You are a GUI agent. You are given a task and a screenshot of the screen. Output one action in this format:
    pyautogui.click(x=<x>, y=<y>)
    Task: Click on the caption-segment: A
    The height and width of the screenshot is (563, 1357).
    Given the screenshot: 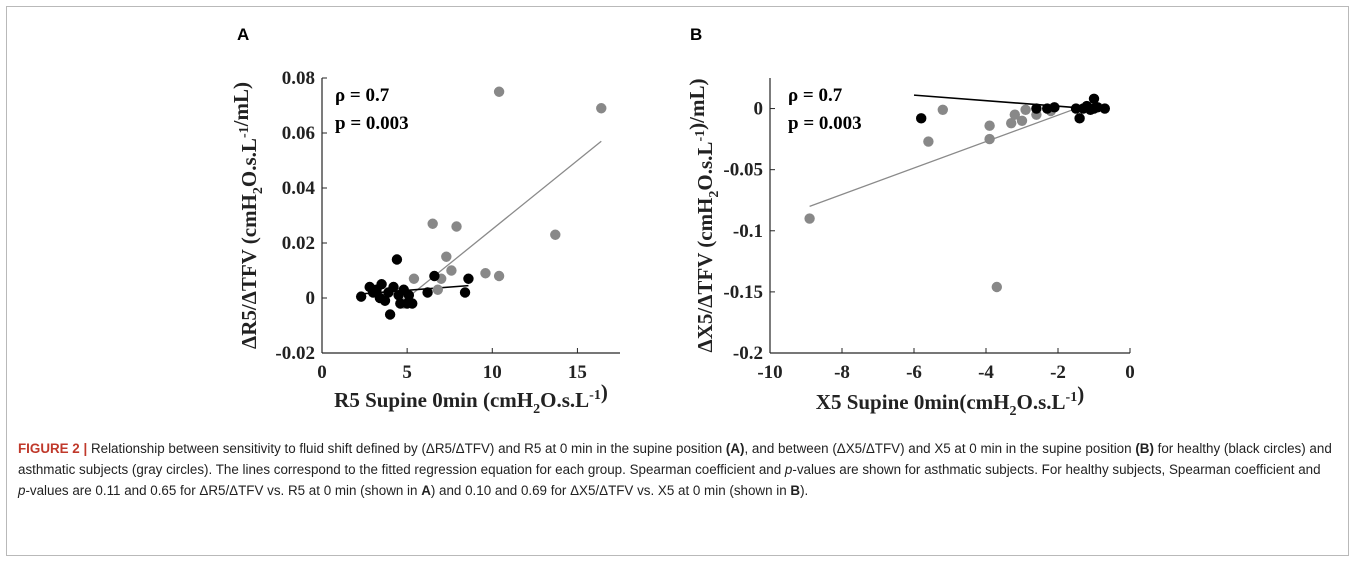 What is the action you would take?
    pyautogui.click(x=426, y=490)
    